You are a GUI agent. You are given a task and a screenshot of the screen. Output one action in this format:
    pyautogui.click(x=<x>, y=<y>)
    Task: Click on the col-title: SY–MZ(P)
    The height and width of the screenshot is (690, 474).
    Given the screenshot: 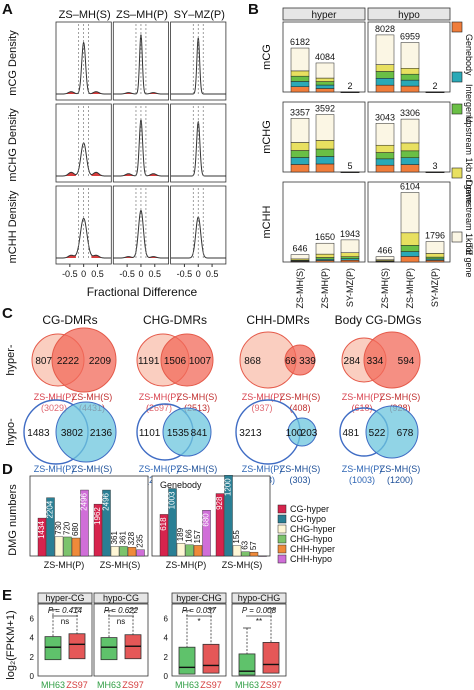 What is the action you would take?
    pyautogui.click(x=199, y=15)
    